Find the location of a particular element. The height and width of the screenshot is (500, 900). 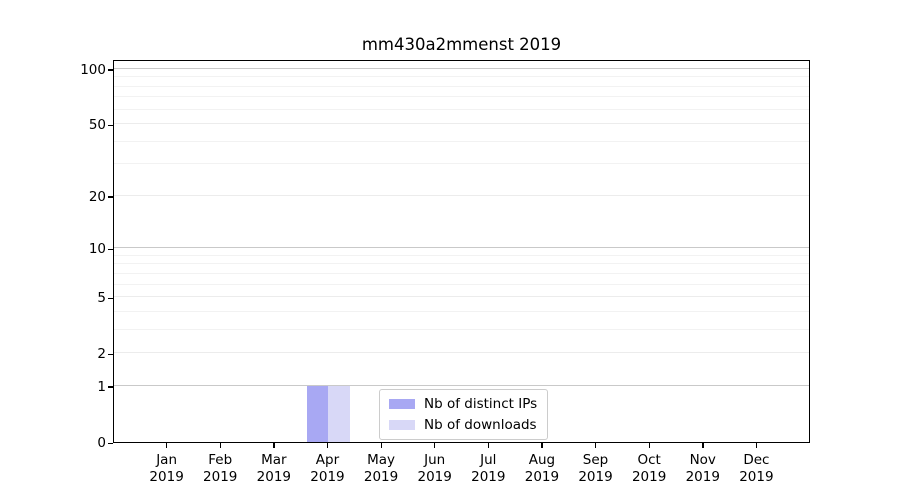

x-tick-label: Jun 2019 is located at coordinates (435, 469).